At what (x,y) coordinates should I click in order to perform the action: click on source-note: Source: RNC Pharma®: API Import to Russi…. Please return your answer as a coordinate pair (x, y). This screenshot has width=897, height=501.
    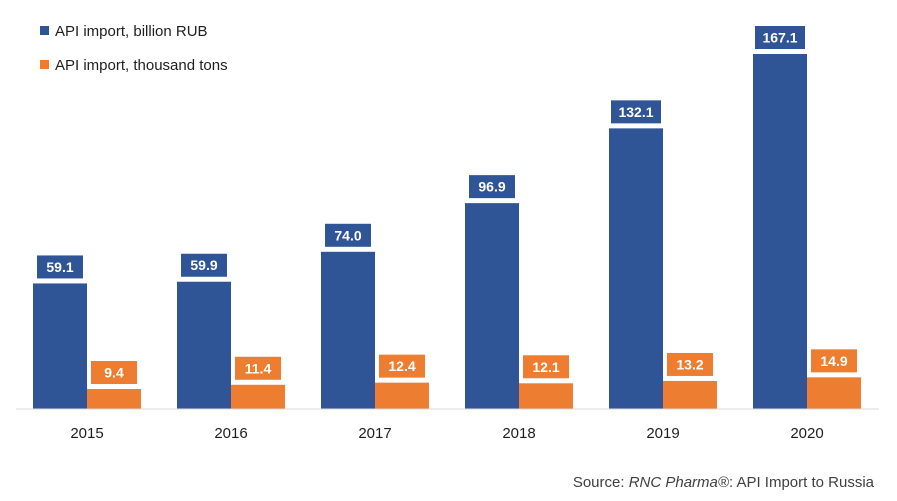
    Looking at the image, I should click on (724, 482).